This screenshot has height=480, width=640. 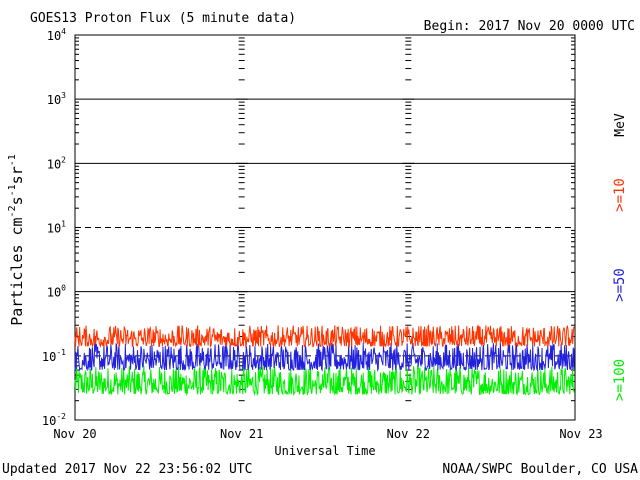 I want to click on unit-label: MeV, so click(x=620, y=125).